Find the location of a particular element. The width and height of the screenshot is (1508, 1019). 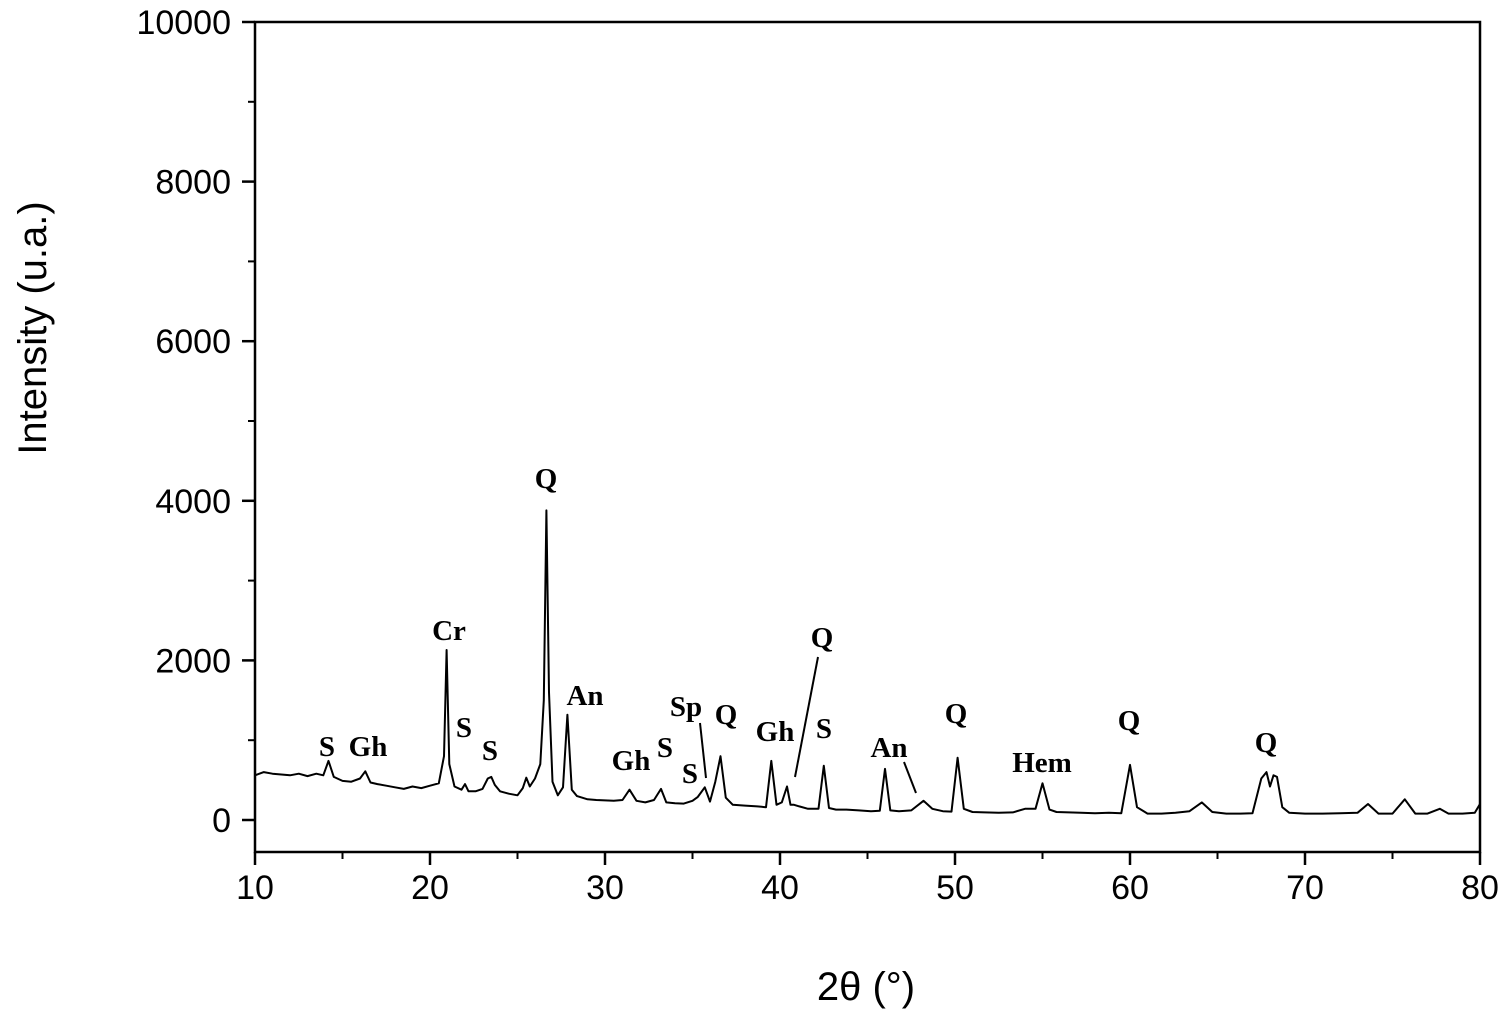

y-tick-label: 8000 is located at coordinates (193, 183).